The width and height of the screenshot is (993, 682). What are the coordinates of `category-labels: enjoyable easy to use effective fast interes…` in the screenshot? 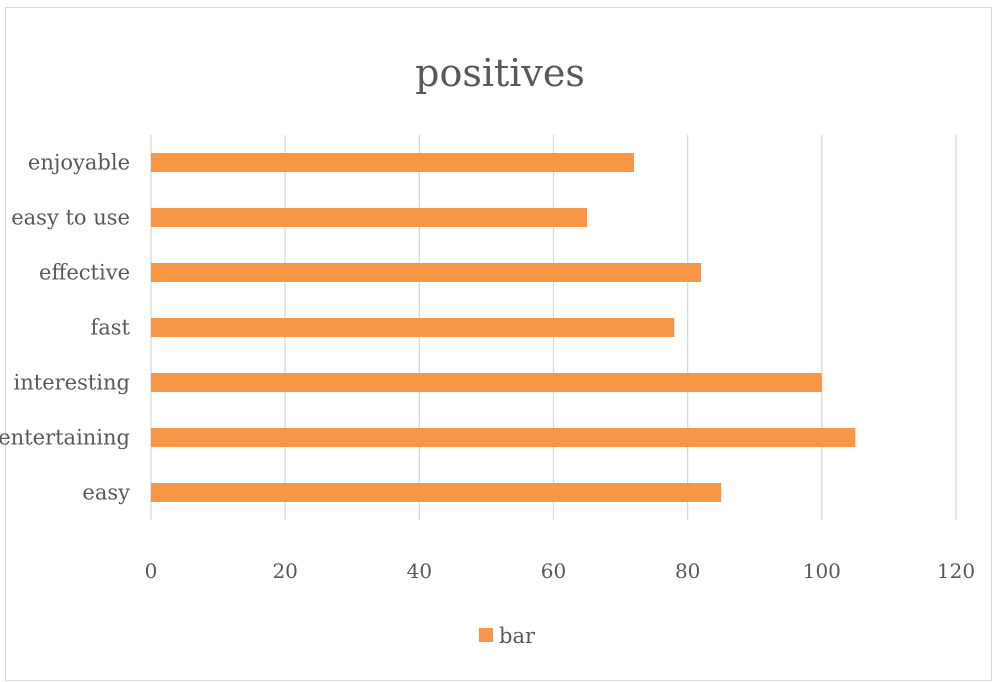 It's located at (65, 328).